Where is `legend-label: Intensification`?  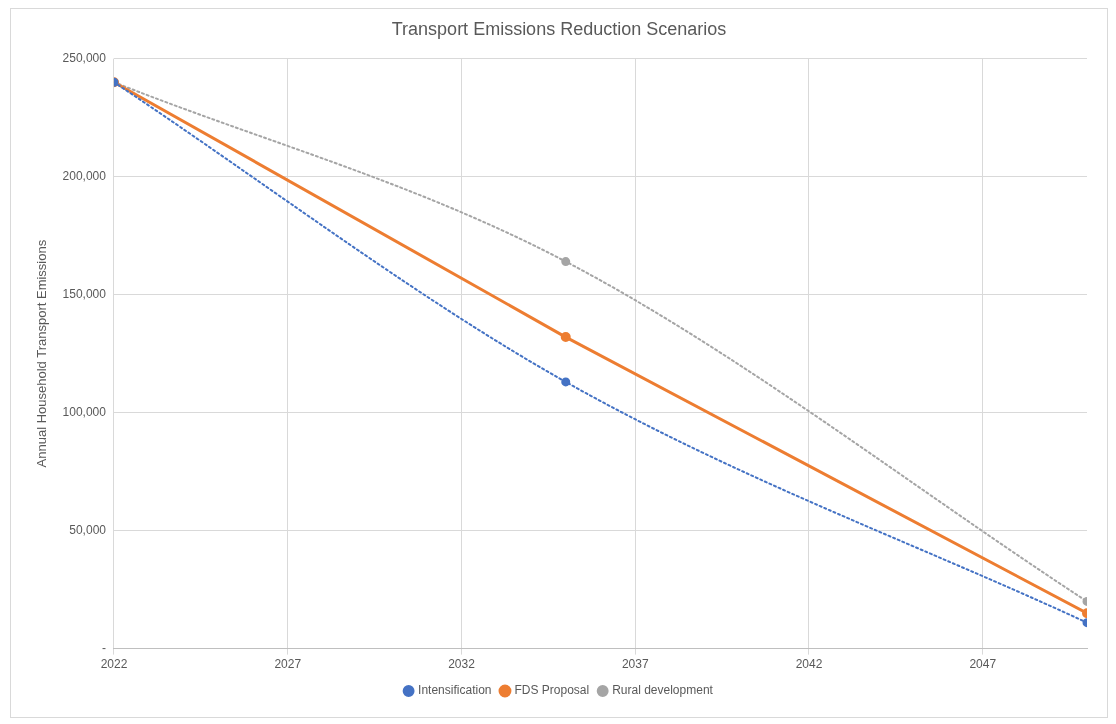 legend-label: Intensification is located at coordinates (455, 690).